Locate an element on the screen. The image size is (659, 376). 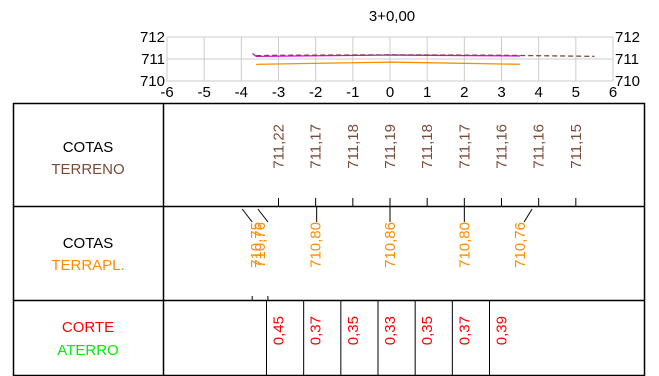
terreno-label-line2: TERRENO is located at coordinates (87, 169).